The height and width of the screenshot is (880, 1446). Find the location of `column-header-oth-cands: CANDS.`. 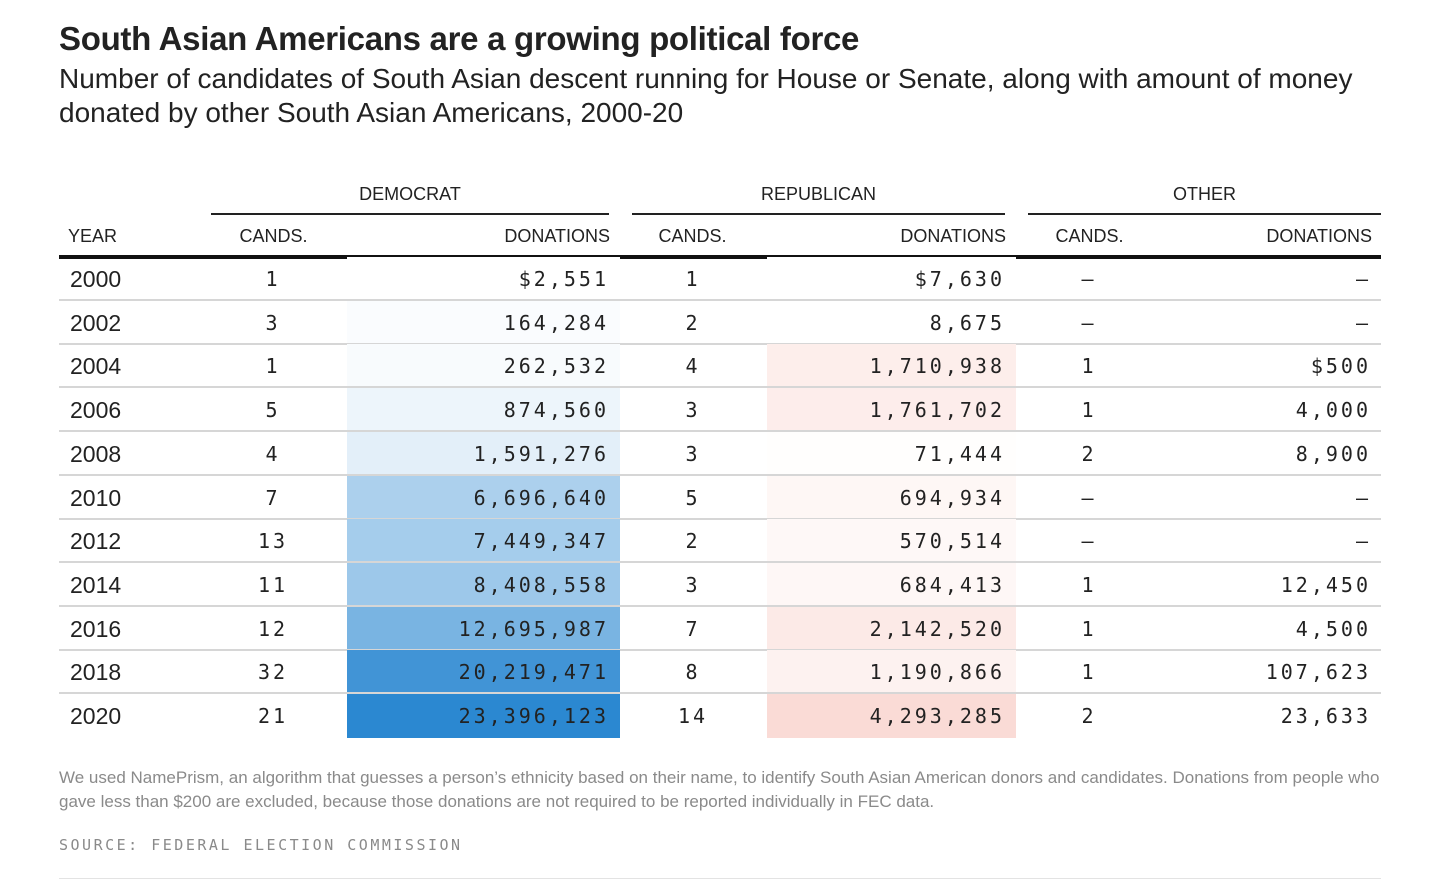

column-header-oth-cands: CANDS. is located at coordinates (1089, 236).